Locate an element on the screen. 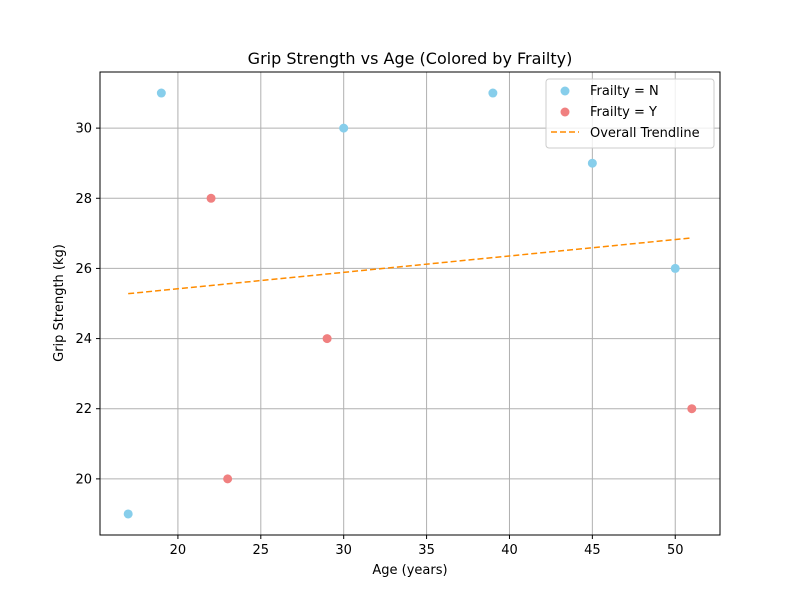 The width and height of the screenshot is (800, 600). y-tick-label: 22 is located at coordinates (83, 409).